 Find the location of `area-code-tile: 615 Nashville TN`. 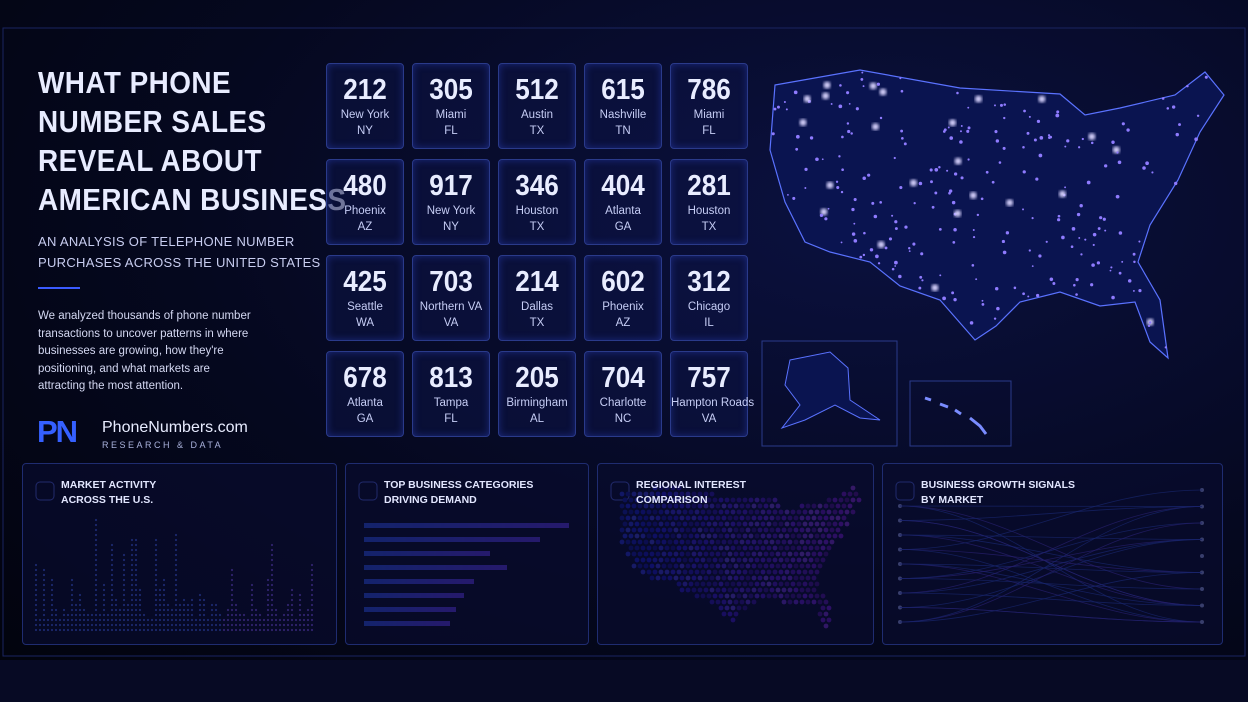

area-code-tile: 615 Nashville TN is located at coordinates (623, 106).